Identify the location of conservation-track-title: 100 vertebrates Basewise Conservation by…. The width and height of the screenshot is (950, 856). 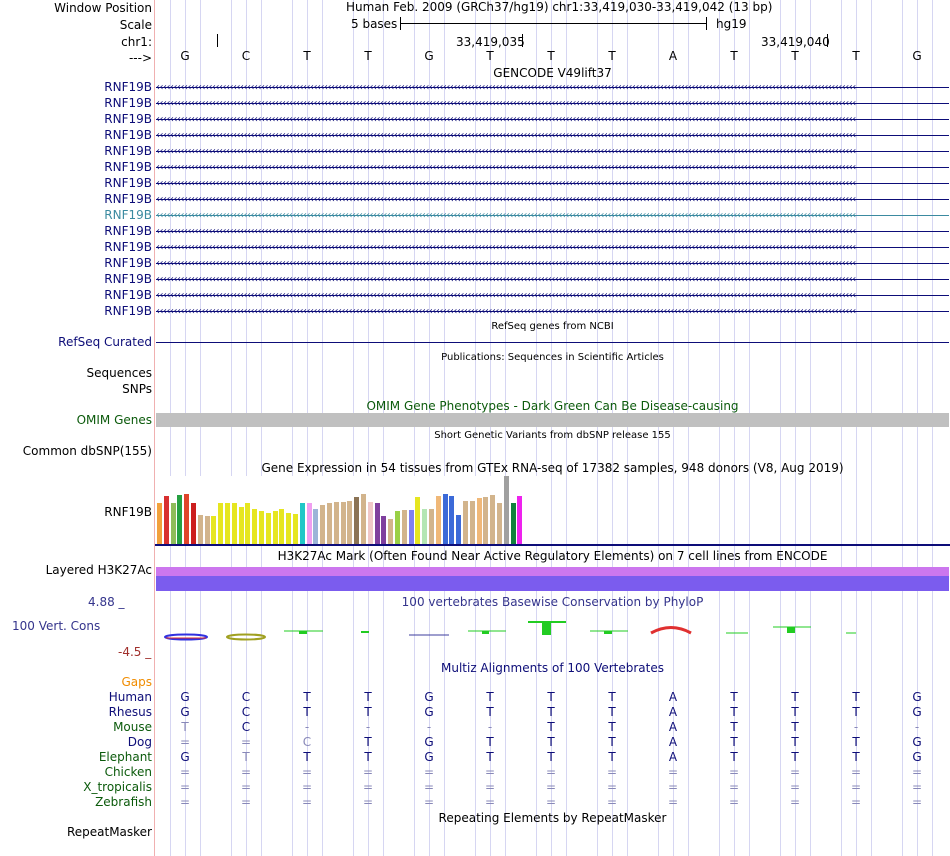
(552, 602).